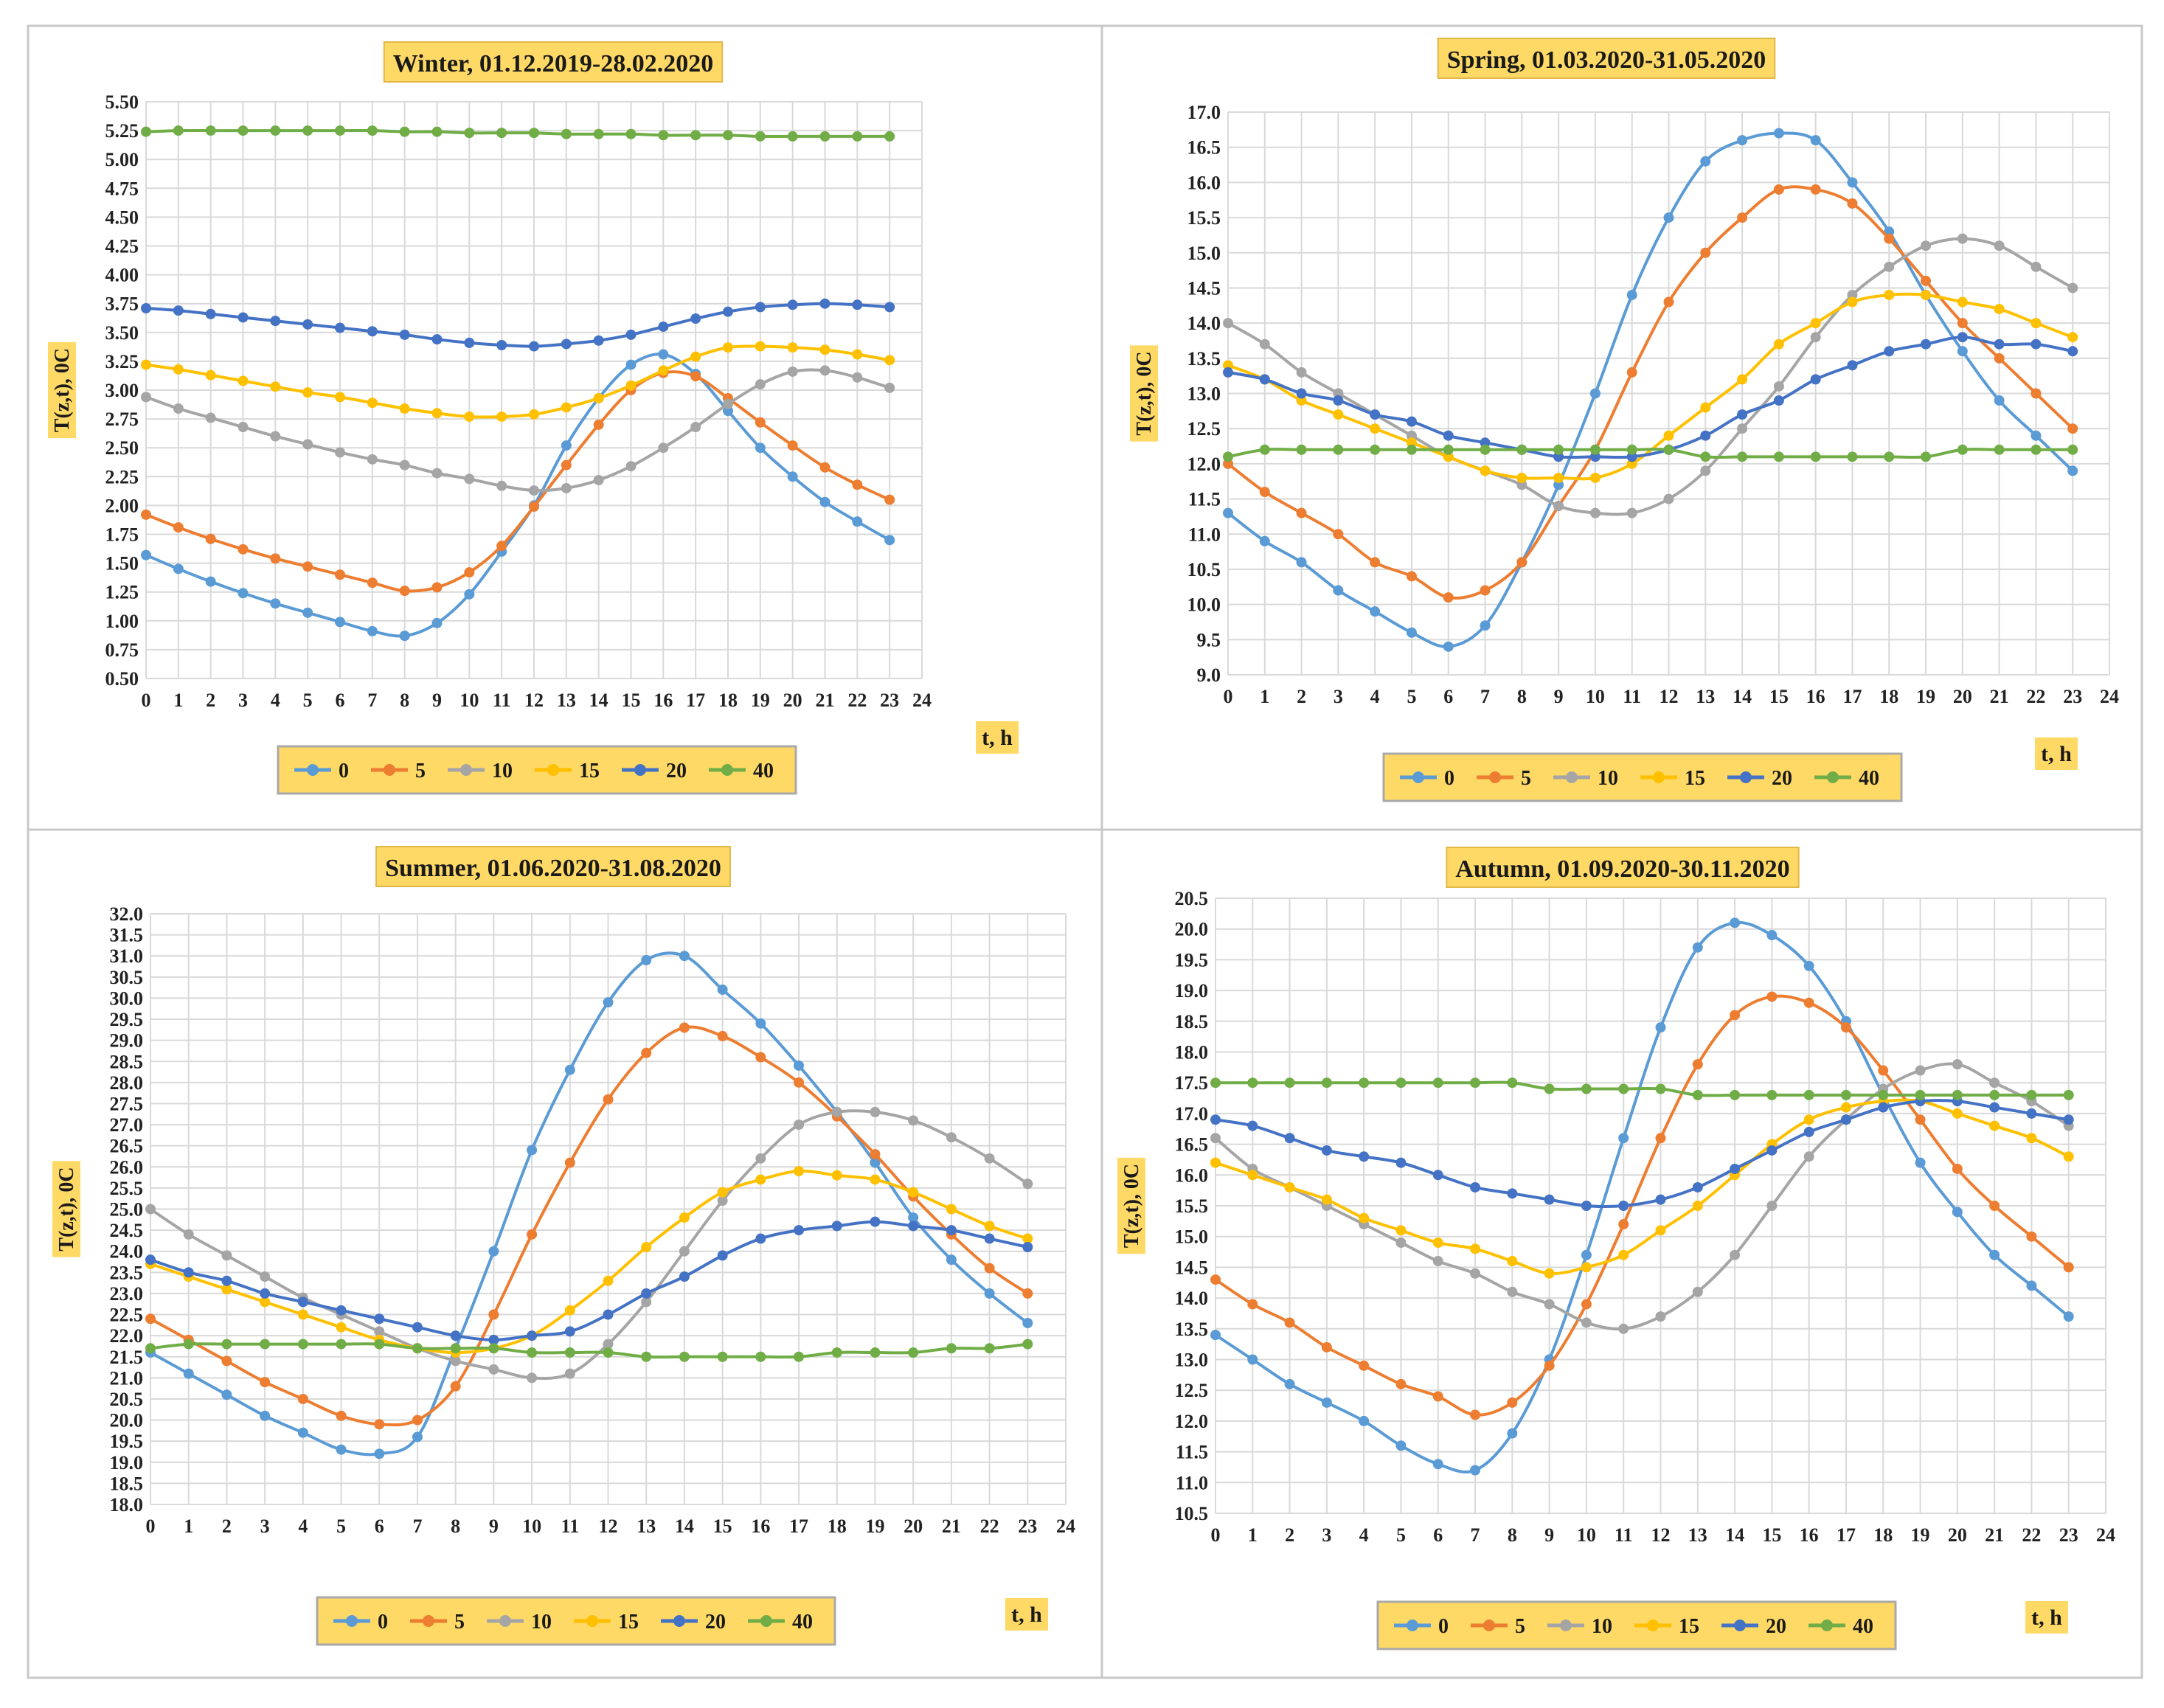 The height and width of the screenshot is (1708, 2164). What do you see at coordinates (1065, 1526) in the screenshot?
I see `x-tick-label: 24` at bounding box center [1065, 1526].